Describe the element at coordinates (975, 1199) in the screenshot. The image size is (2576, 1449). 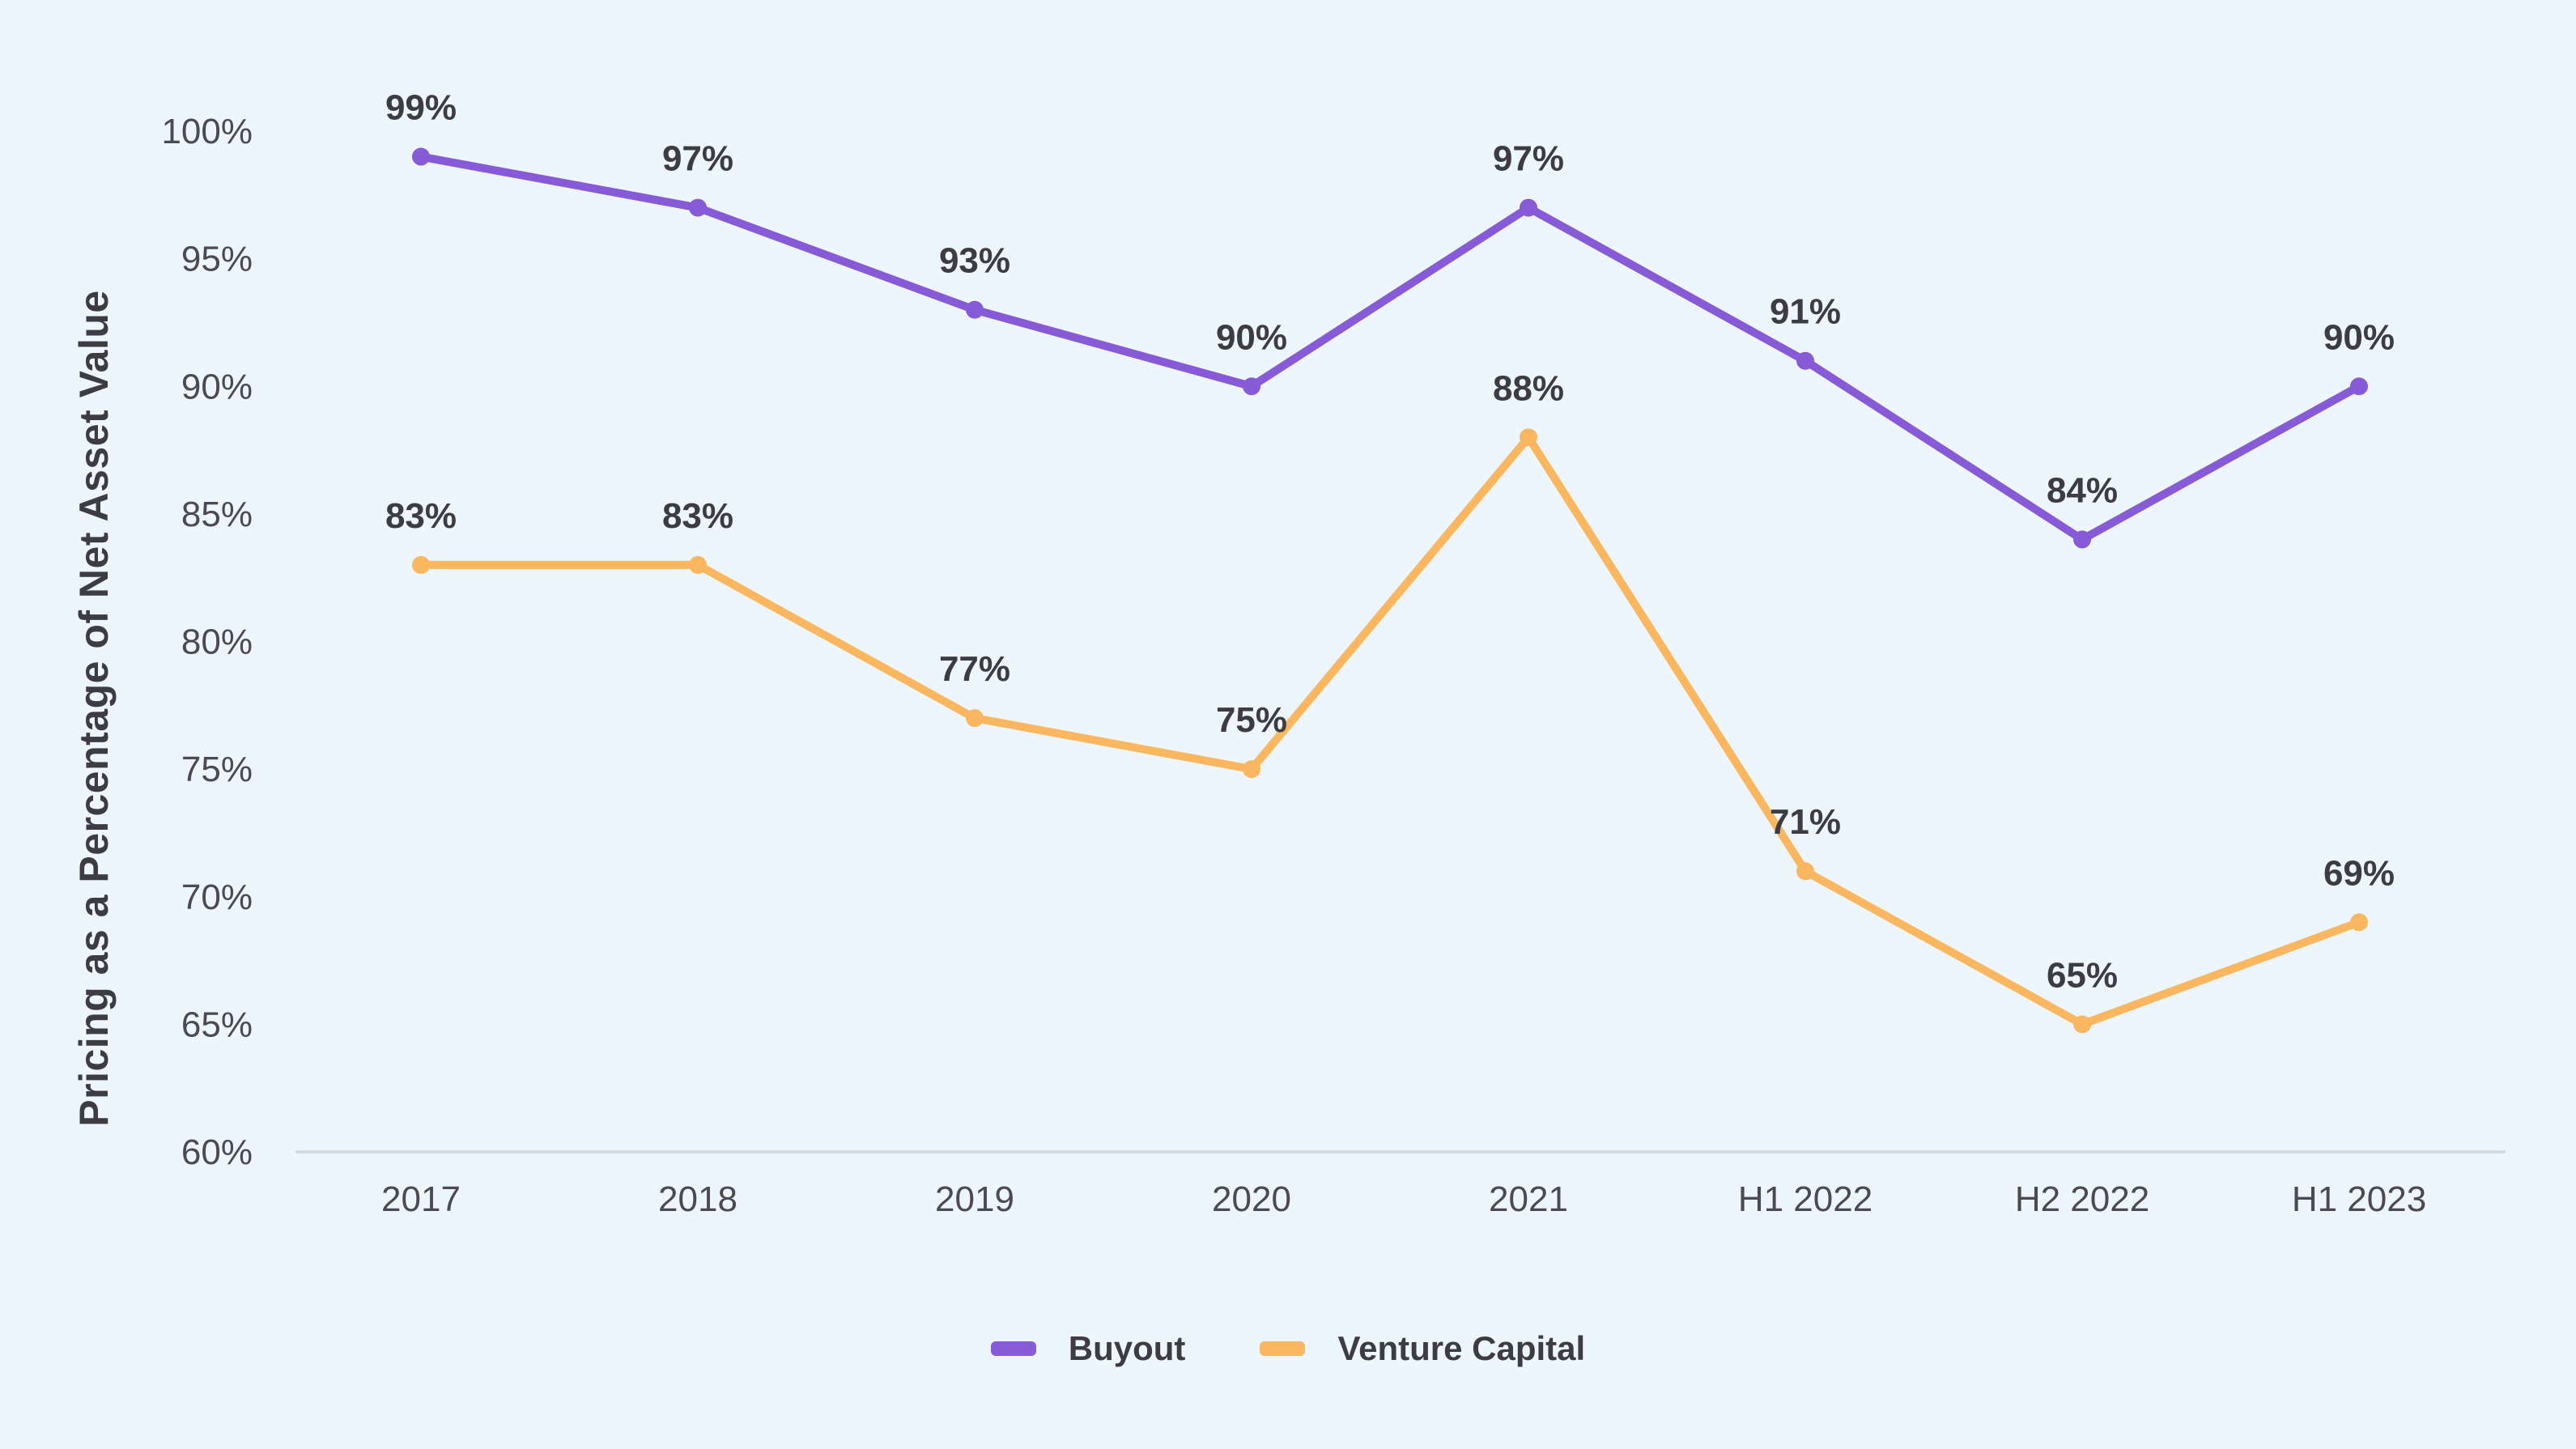
I see `x-tick-label: 2019` at that location.